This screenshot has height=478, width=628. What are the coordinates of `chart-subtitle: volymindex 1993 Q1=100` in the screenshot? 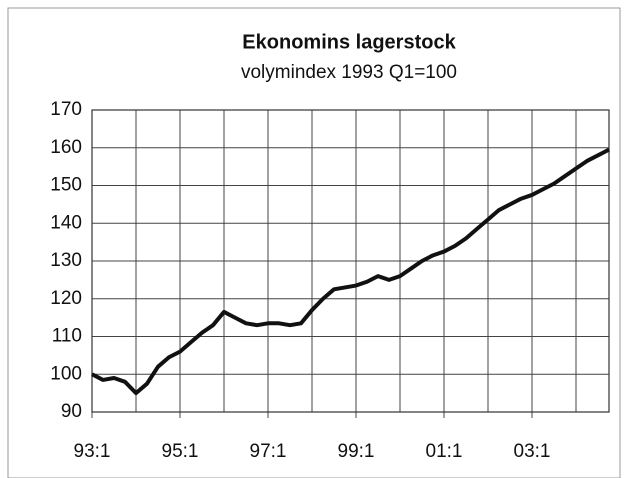 It's located at (349, 72).